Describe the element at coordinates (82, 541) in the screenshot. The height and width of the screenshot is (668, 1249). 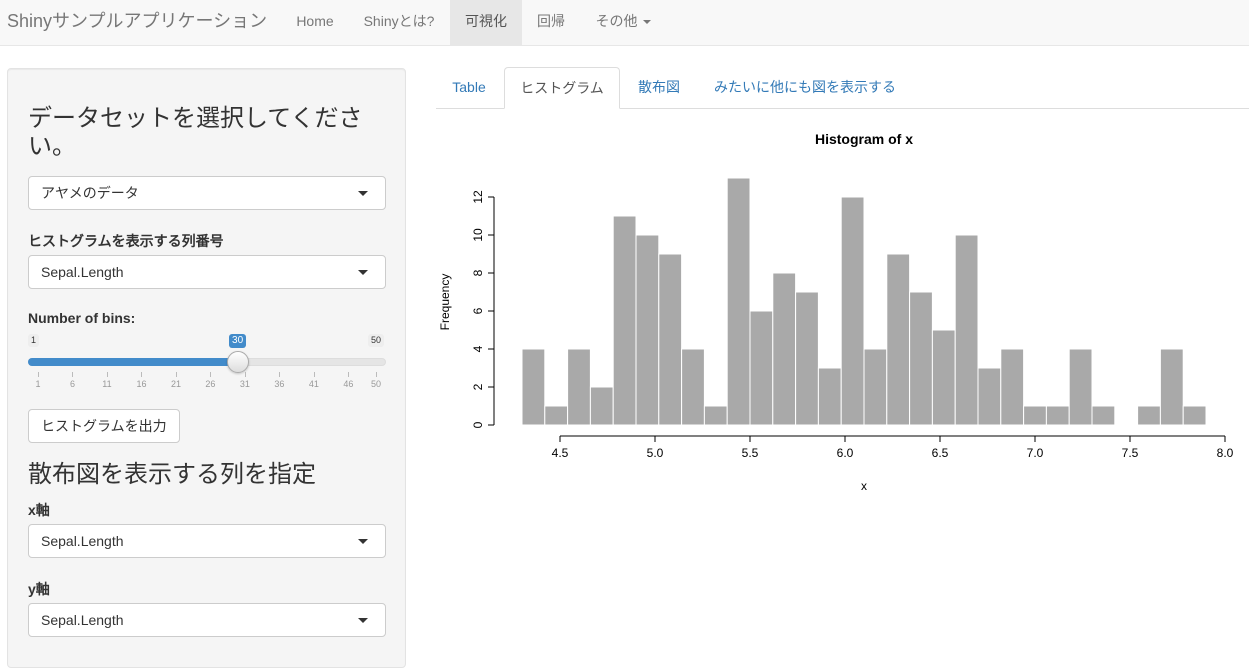
I see `x-axis-select-value: Sepal.Length` at that location.